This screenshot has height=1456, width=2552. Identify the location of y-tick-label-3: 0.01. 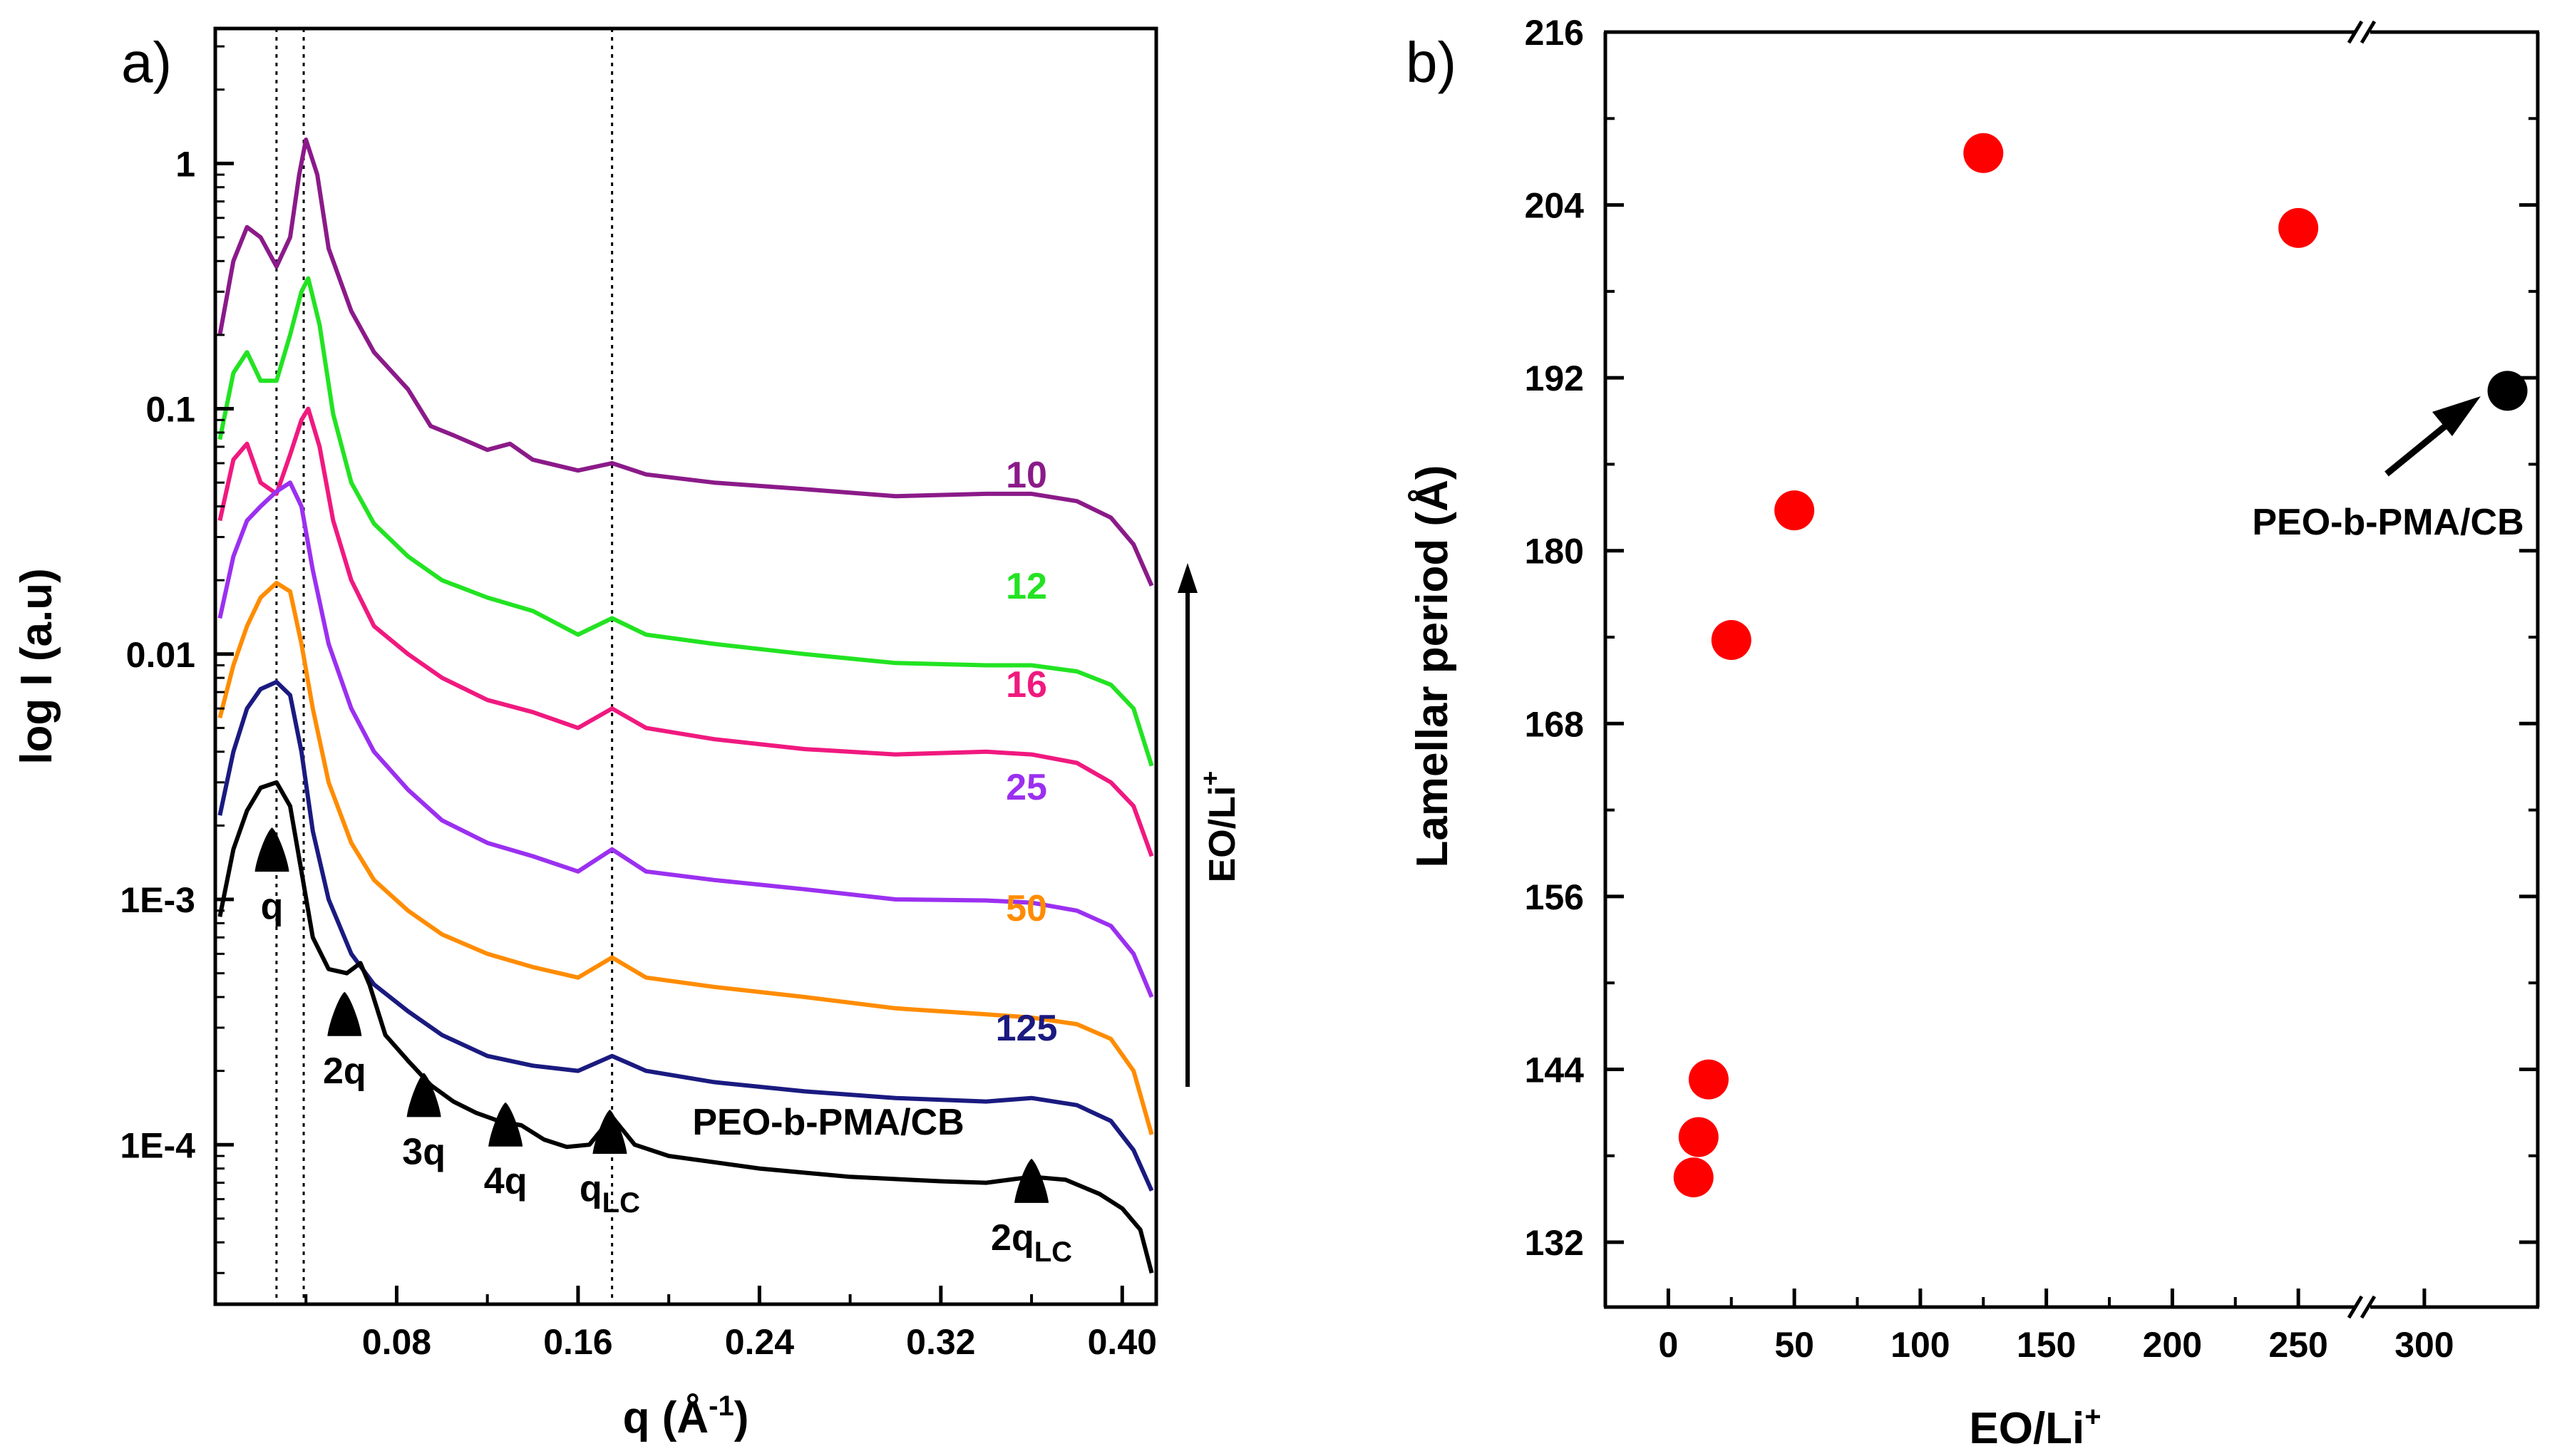
(160, 655).